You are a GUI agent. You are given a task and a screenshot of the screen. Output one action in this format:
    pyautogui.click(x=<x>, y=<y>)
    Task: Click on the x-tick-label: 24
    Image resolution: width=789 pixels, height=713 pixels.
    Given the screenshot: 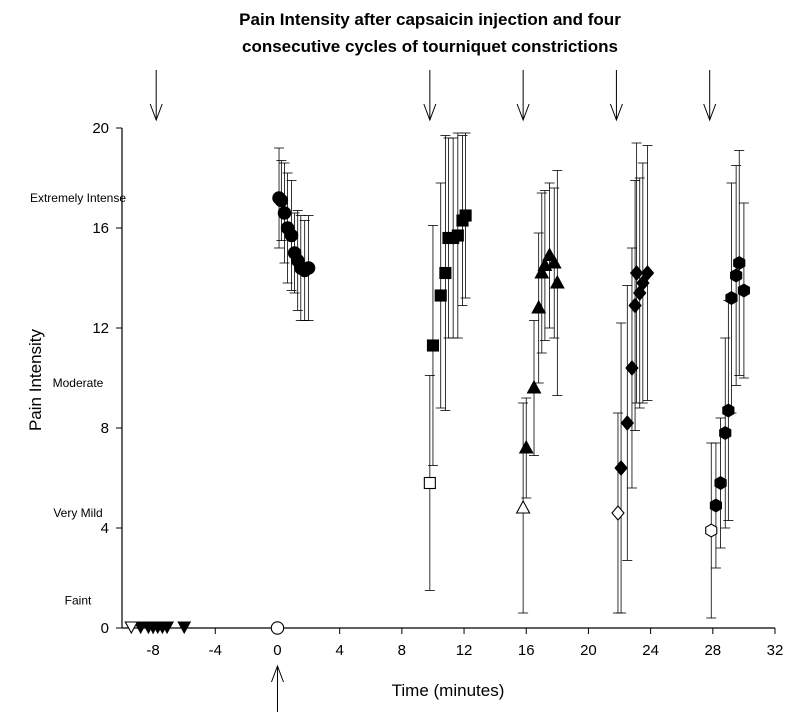 What is the action you would take?
    pyautogui.click(x=650, y=650)
    